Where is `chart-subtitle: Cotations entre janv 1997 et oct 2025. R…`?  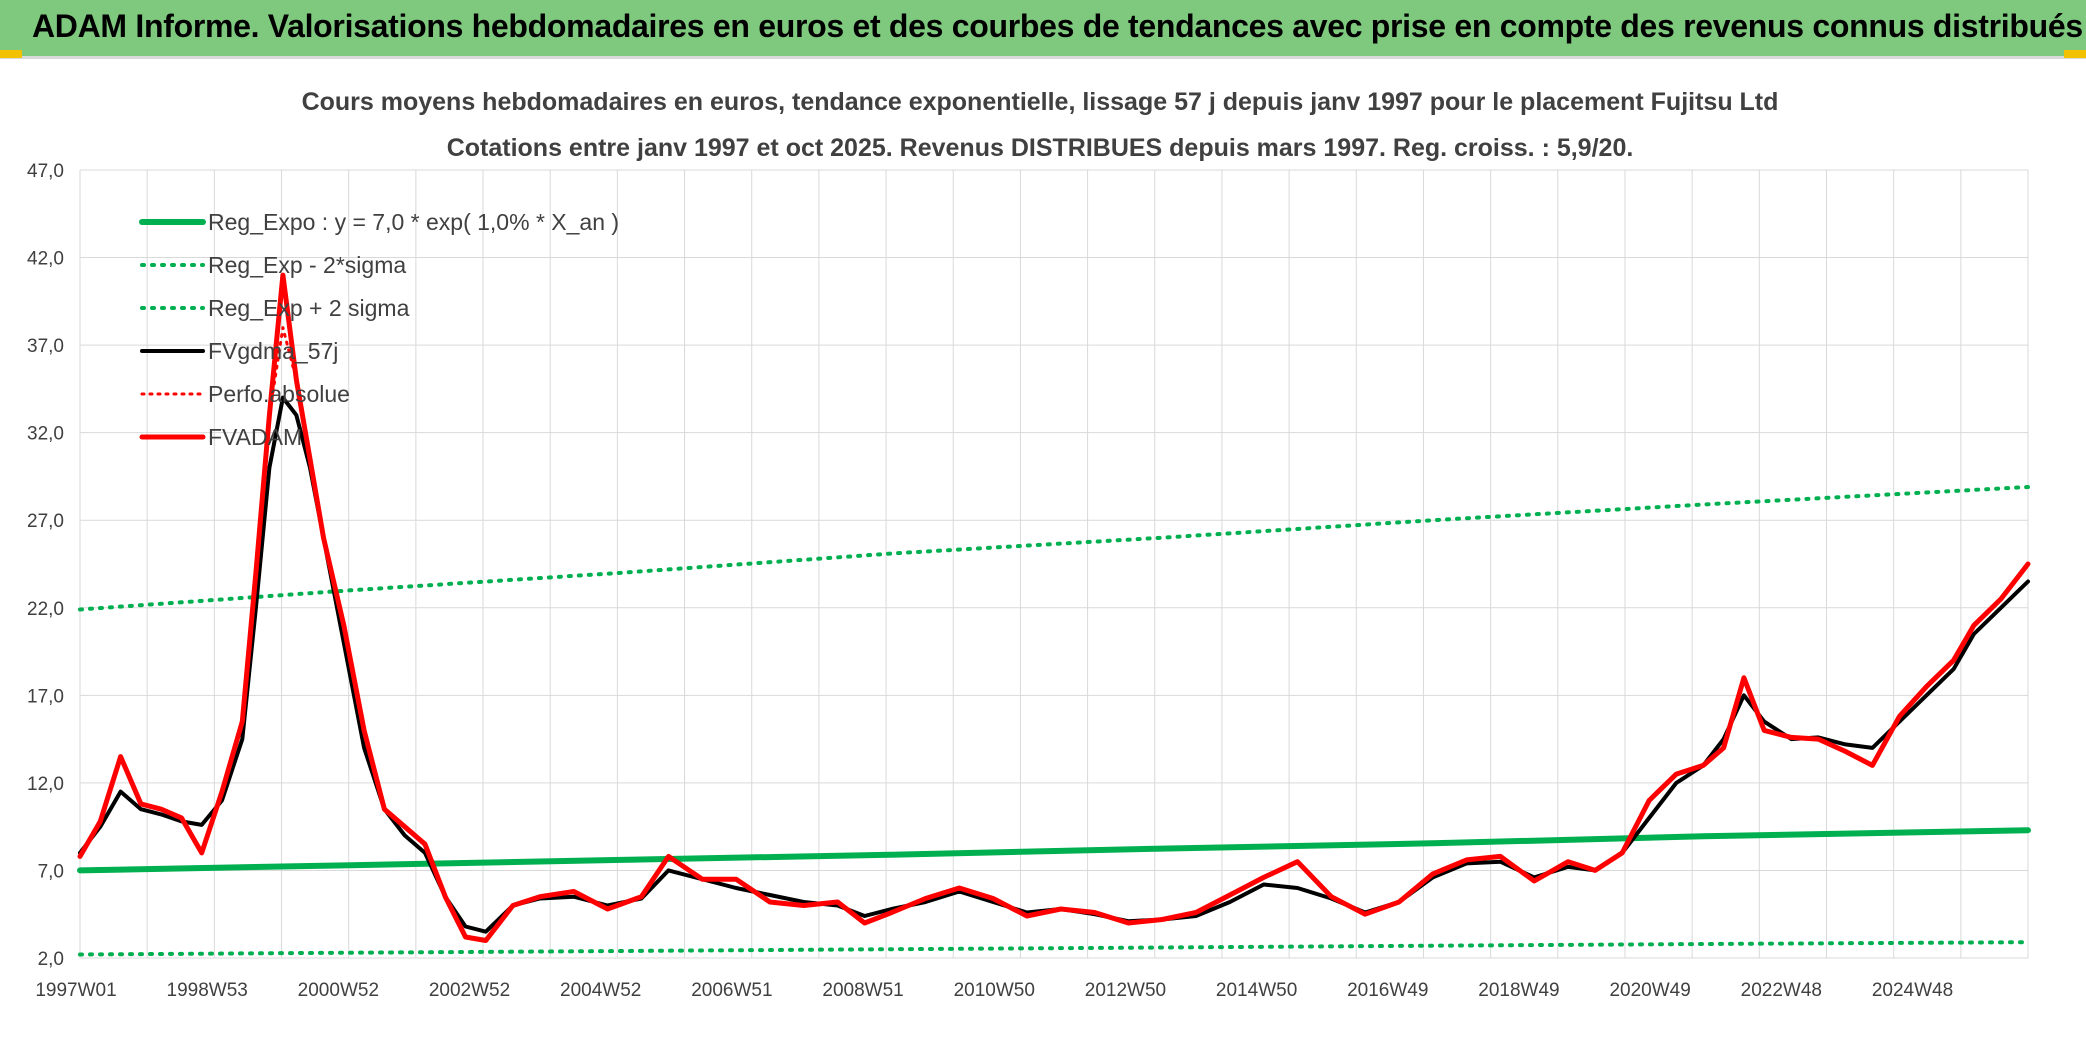 chart-subtitle: Cotations entre janv 1997 et oct 2025. R… is located at coordinates (1040, 148).